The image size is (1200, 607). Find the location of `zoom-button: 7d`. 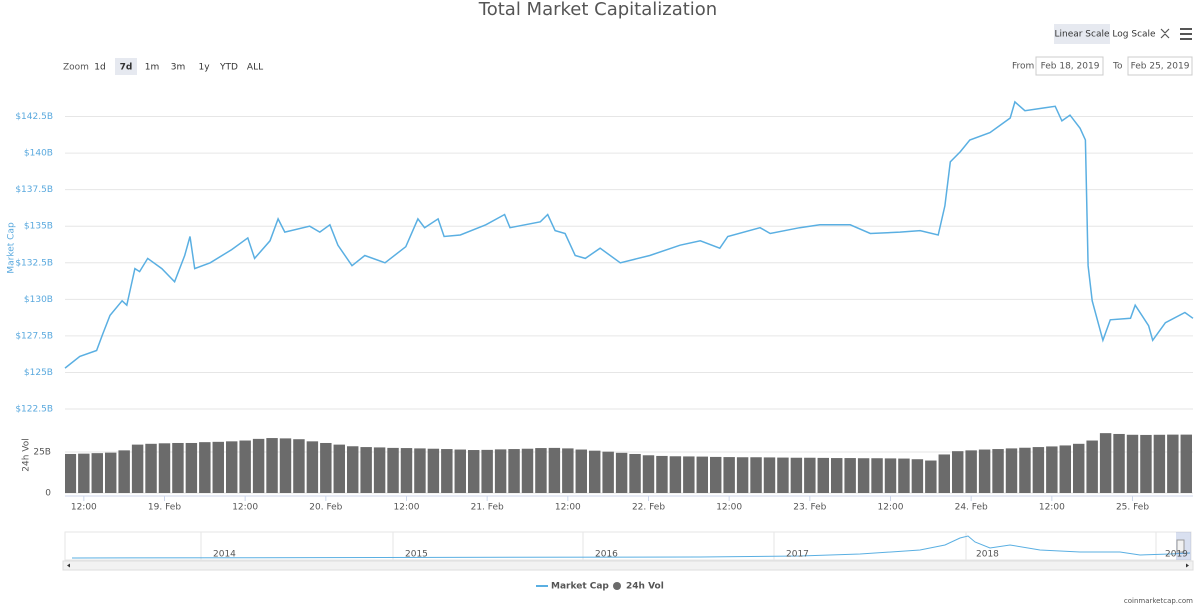

zoom-button: 7d is located at coordinates (126, 68).